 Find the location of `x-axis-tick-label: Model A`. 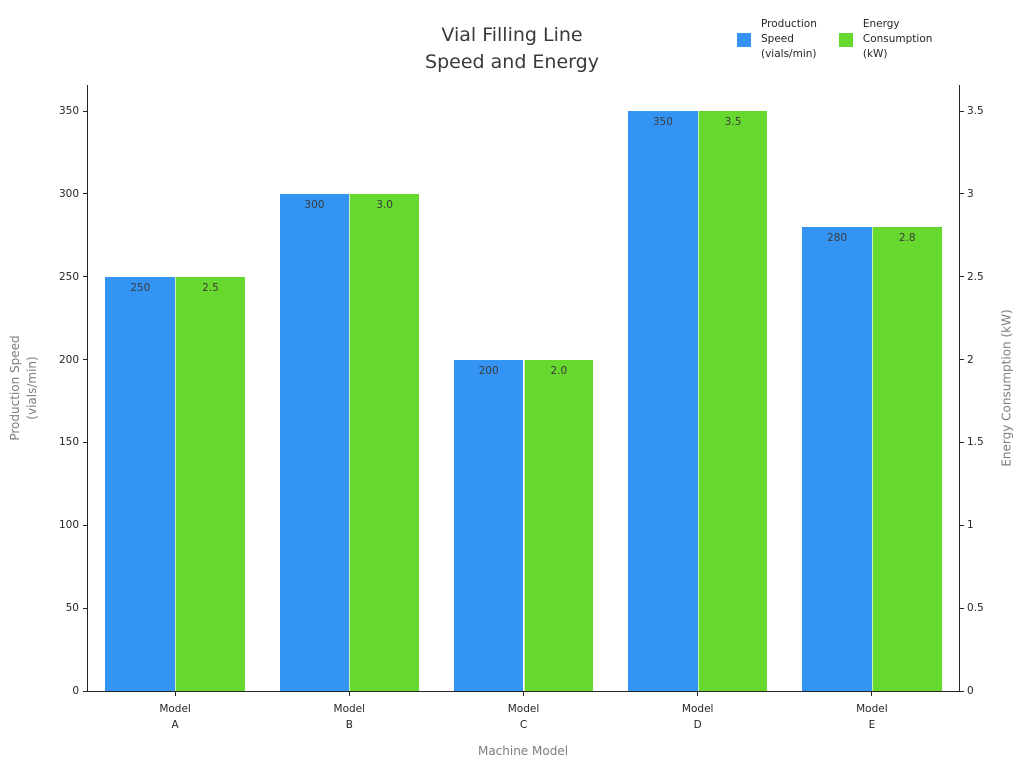

x-axis-tick-label: Model A is located at coordinates (175, 717).